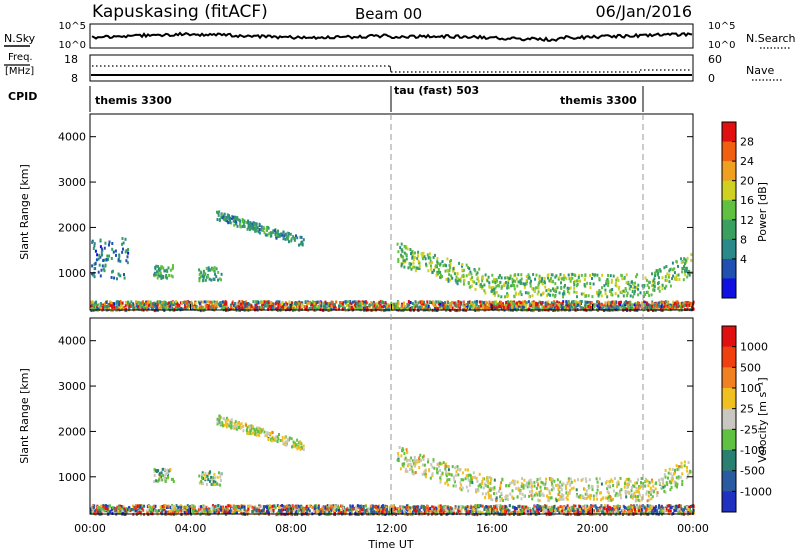  I want to click on nave-tick-bottom: 0, so click(711, 78).